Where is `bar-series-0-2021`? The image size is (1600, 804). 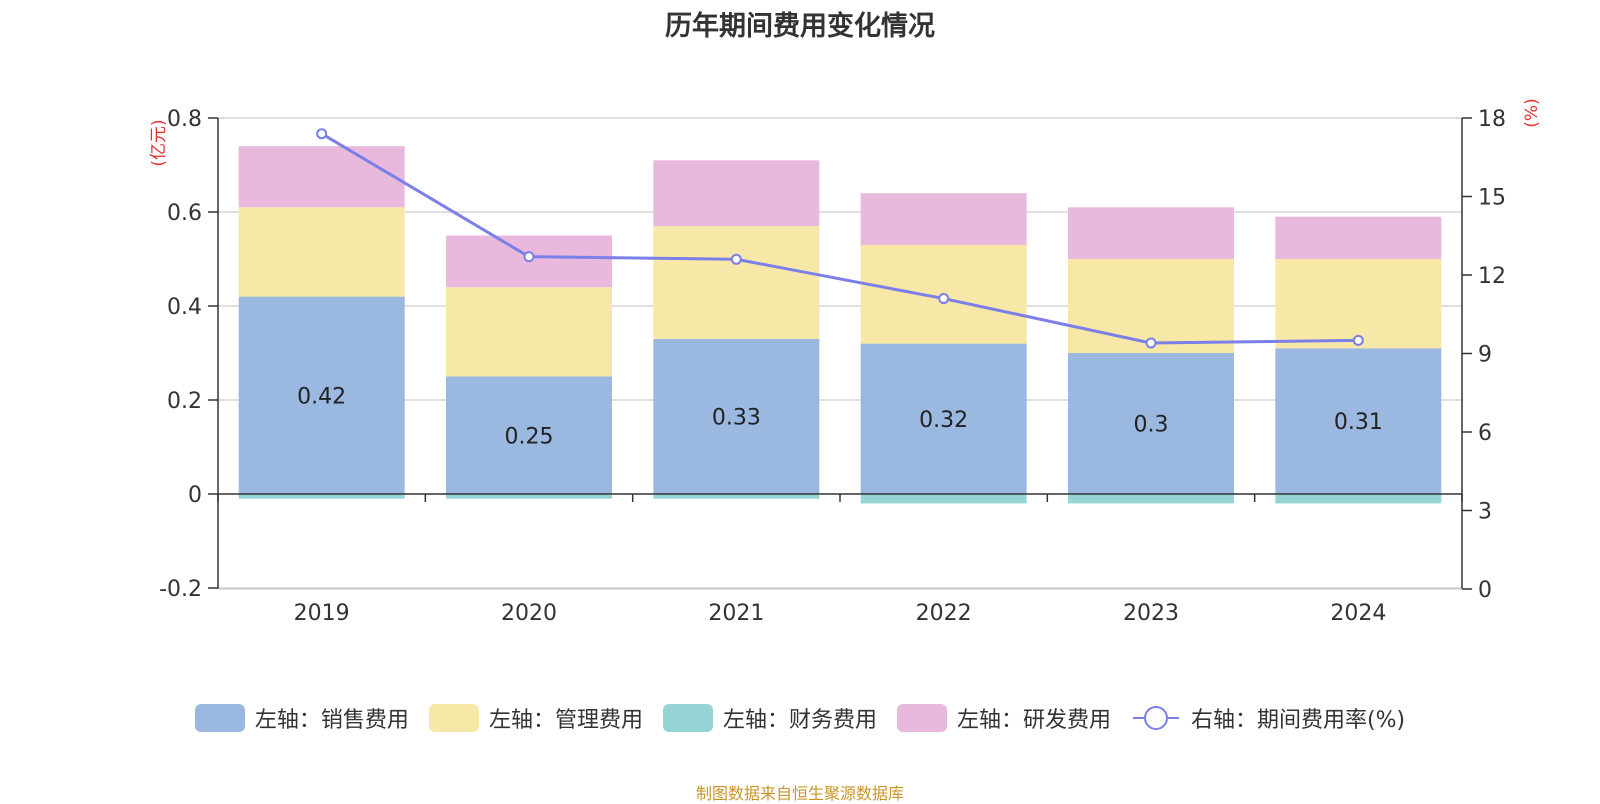
bar-series-0-2021 is located at coordinates (736, 416).